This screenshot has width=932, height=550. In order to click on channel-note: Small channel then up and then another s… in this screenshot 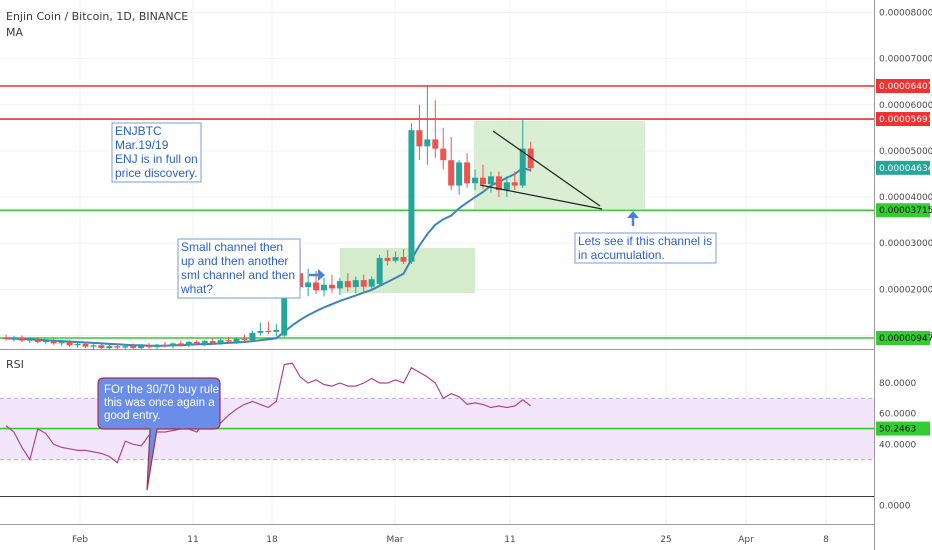, I will do `click(239, 268)`.